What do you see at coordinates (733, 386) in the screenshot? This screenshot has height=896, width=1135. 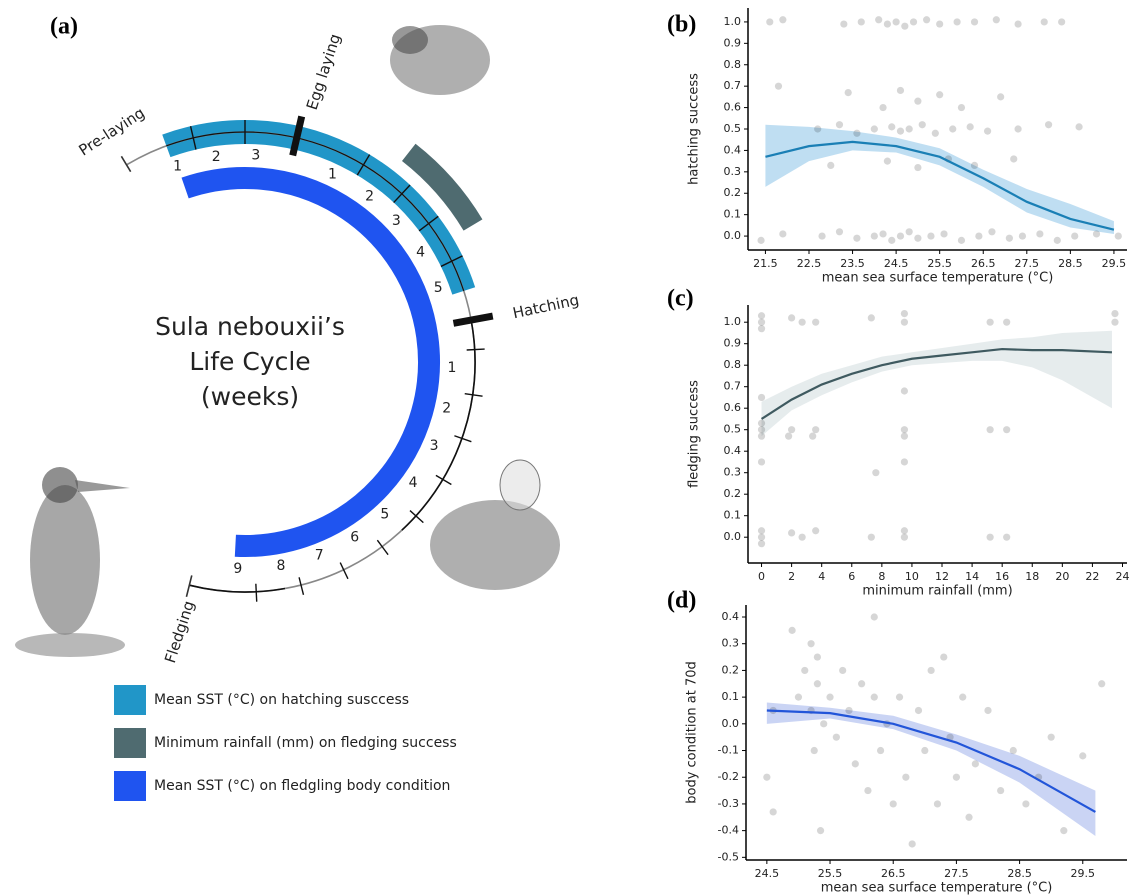 I see `y-tick-label: 0.7` at bounding box center [733, 386].